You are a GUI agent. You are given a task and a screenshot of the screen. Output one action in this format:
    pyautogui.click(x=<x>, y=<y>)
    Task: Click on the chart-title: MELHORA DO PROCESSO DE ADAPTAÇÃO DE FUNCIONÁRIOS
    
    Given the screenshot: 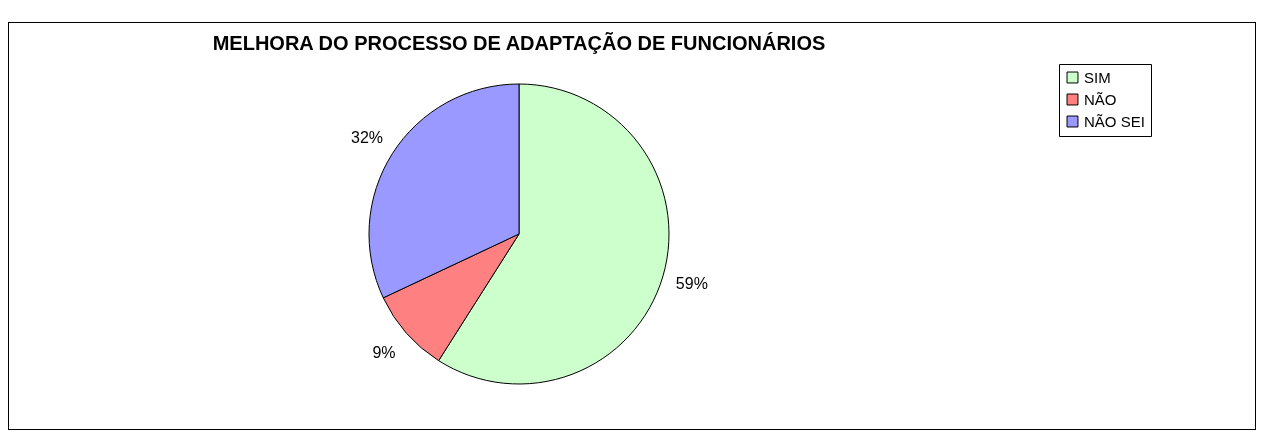 What is the action you would take?
    pyautogui.click(x=519, y=42)
    